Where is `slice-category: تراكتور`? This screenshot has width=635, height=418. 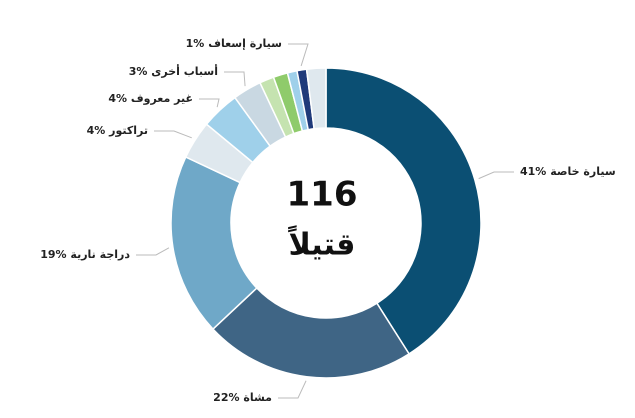 slice-category: تراكتور is located at coordinates (128, 130).